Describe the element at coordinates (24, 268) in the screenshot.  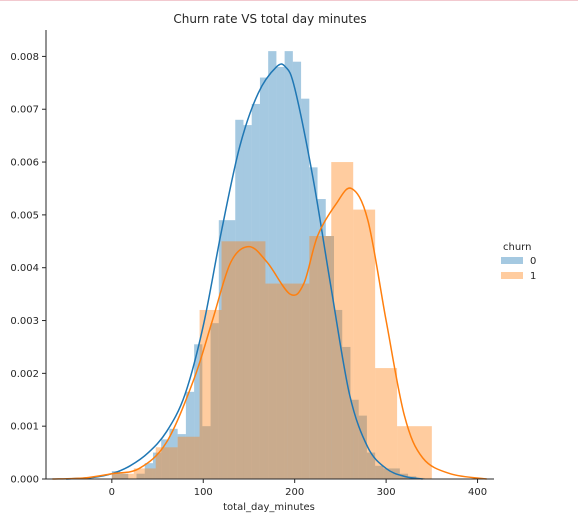
I see `y-tick-label-4: 0.004` at that location.